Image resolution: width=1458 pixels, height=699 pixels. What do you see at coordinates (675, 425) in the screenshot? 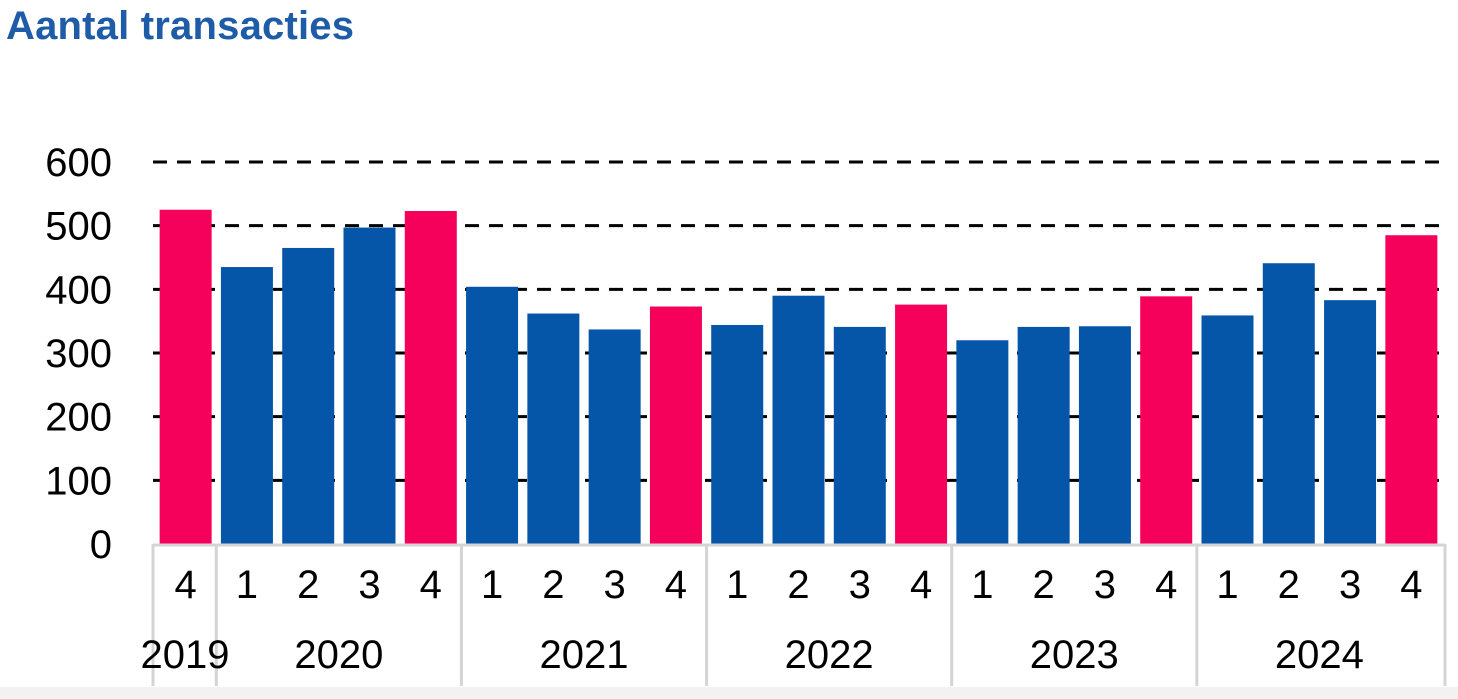
I see `bar-2021-q4` at bounding box center [675, 425].